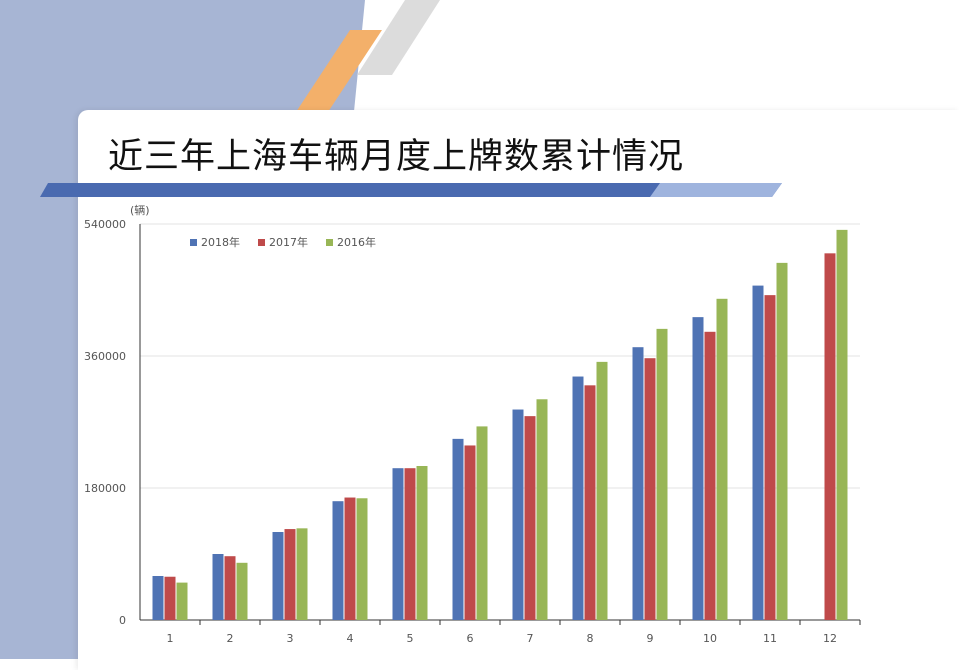 The height and width of the screenshot is (670, 959). I want to click on bar-2018年-1, so click(158, 598).